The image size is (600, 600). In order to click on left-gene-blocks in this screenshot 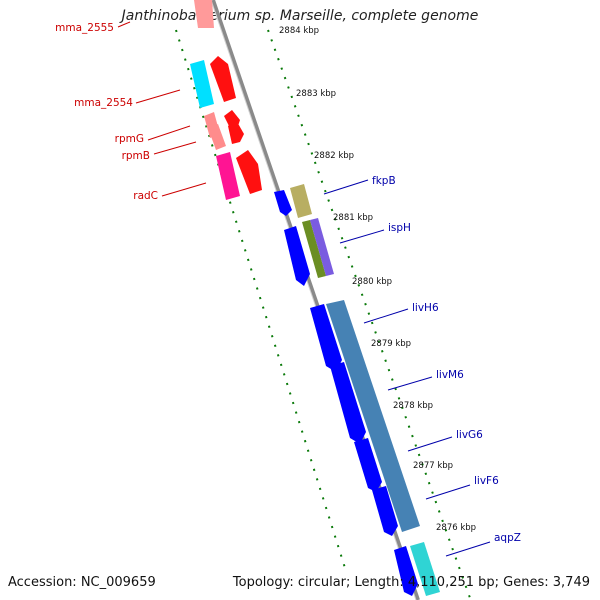, I will do `click(226, 100)`.